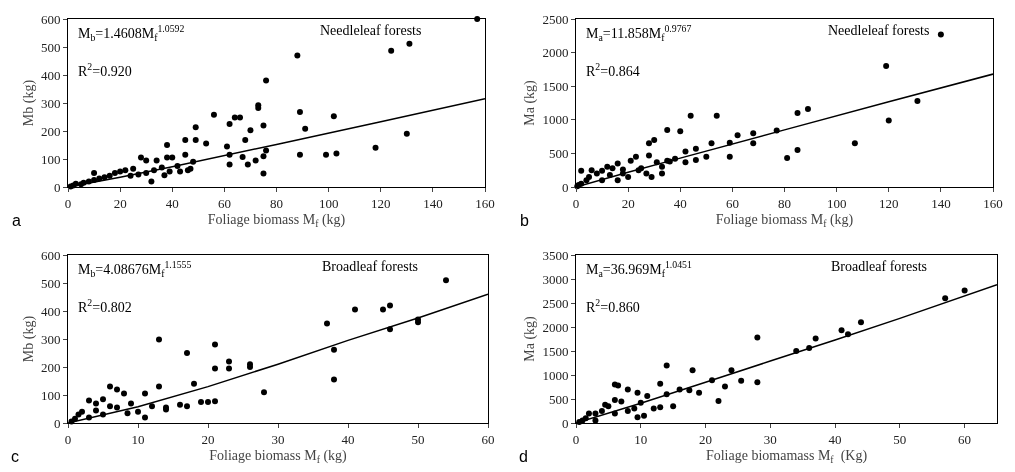 This screenshot has height=472, width=1015. Describe the element at coordinates (16, 220) in the screenshot. I see `text: a` at that location.